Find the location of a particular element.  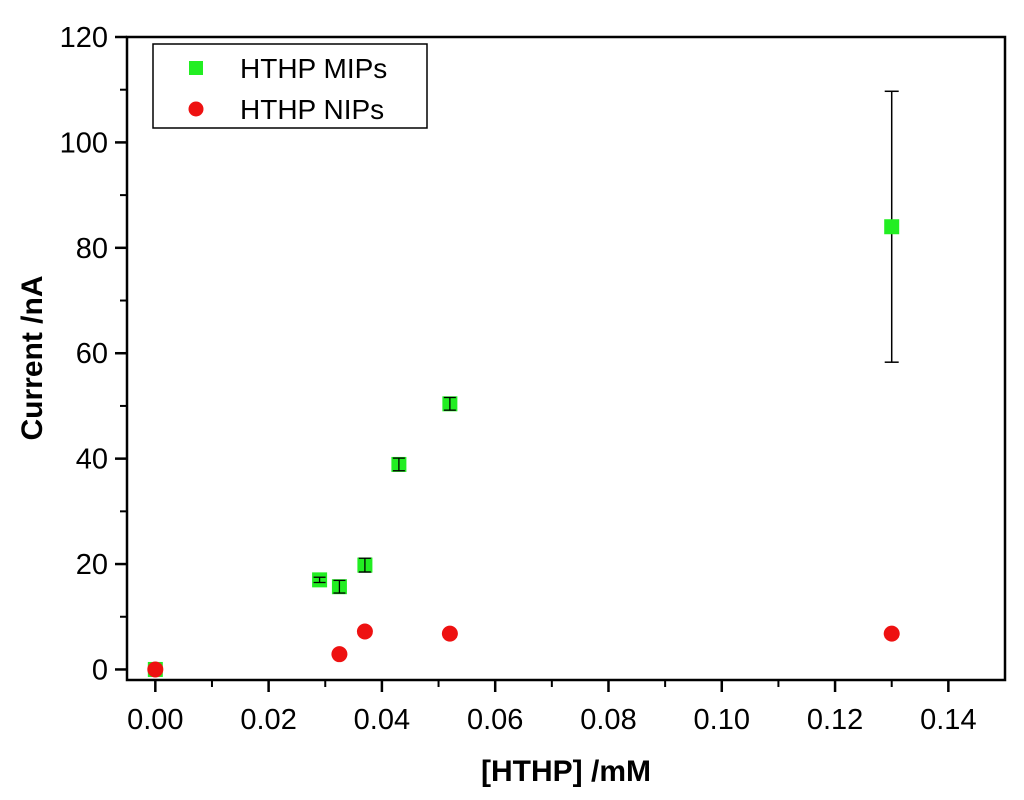

x-tick-label: 0.06 is located at coordinates (495, 720).